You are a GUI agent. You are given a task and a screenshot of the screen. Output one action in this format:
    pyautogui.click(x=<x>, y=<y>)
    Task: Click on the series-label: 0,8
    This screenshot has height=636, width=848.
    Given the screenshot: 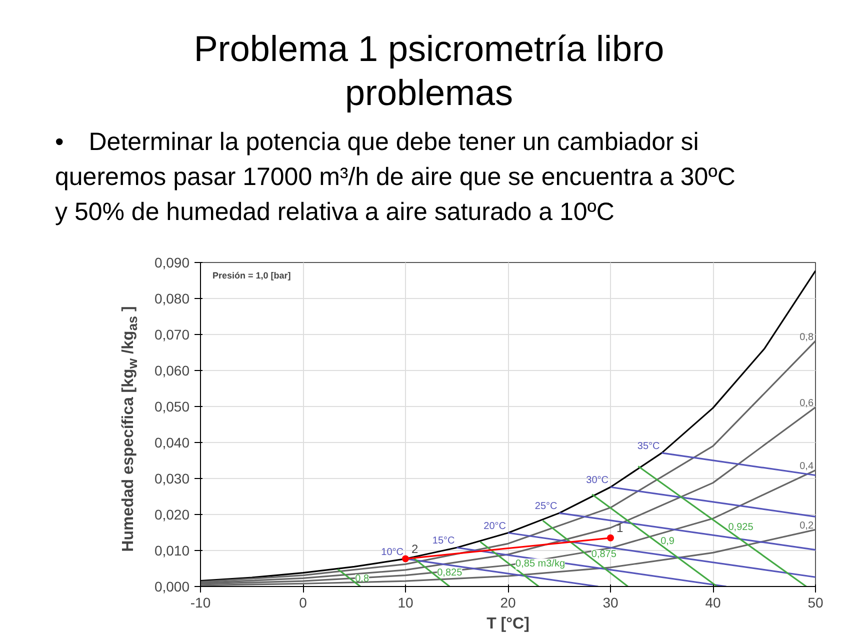 What is the action you would take?
    pyautogui.click(x=807, y=337)
    